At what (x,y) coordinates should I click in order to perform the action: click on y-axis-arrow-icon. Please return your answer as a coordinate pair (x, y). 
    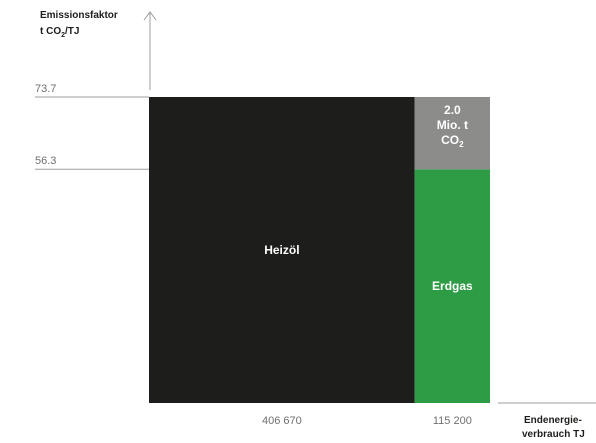
    Looking at the image, I should click on (150, 16).